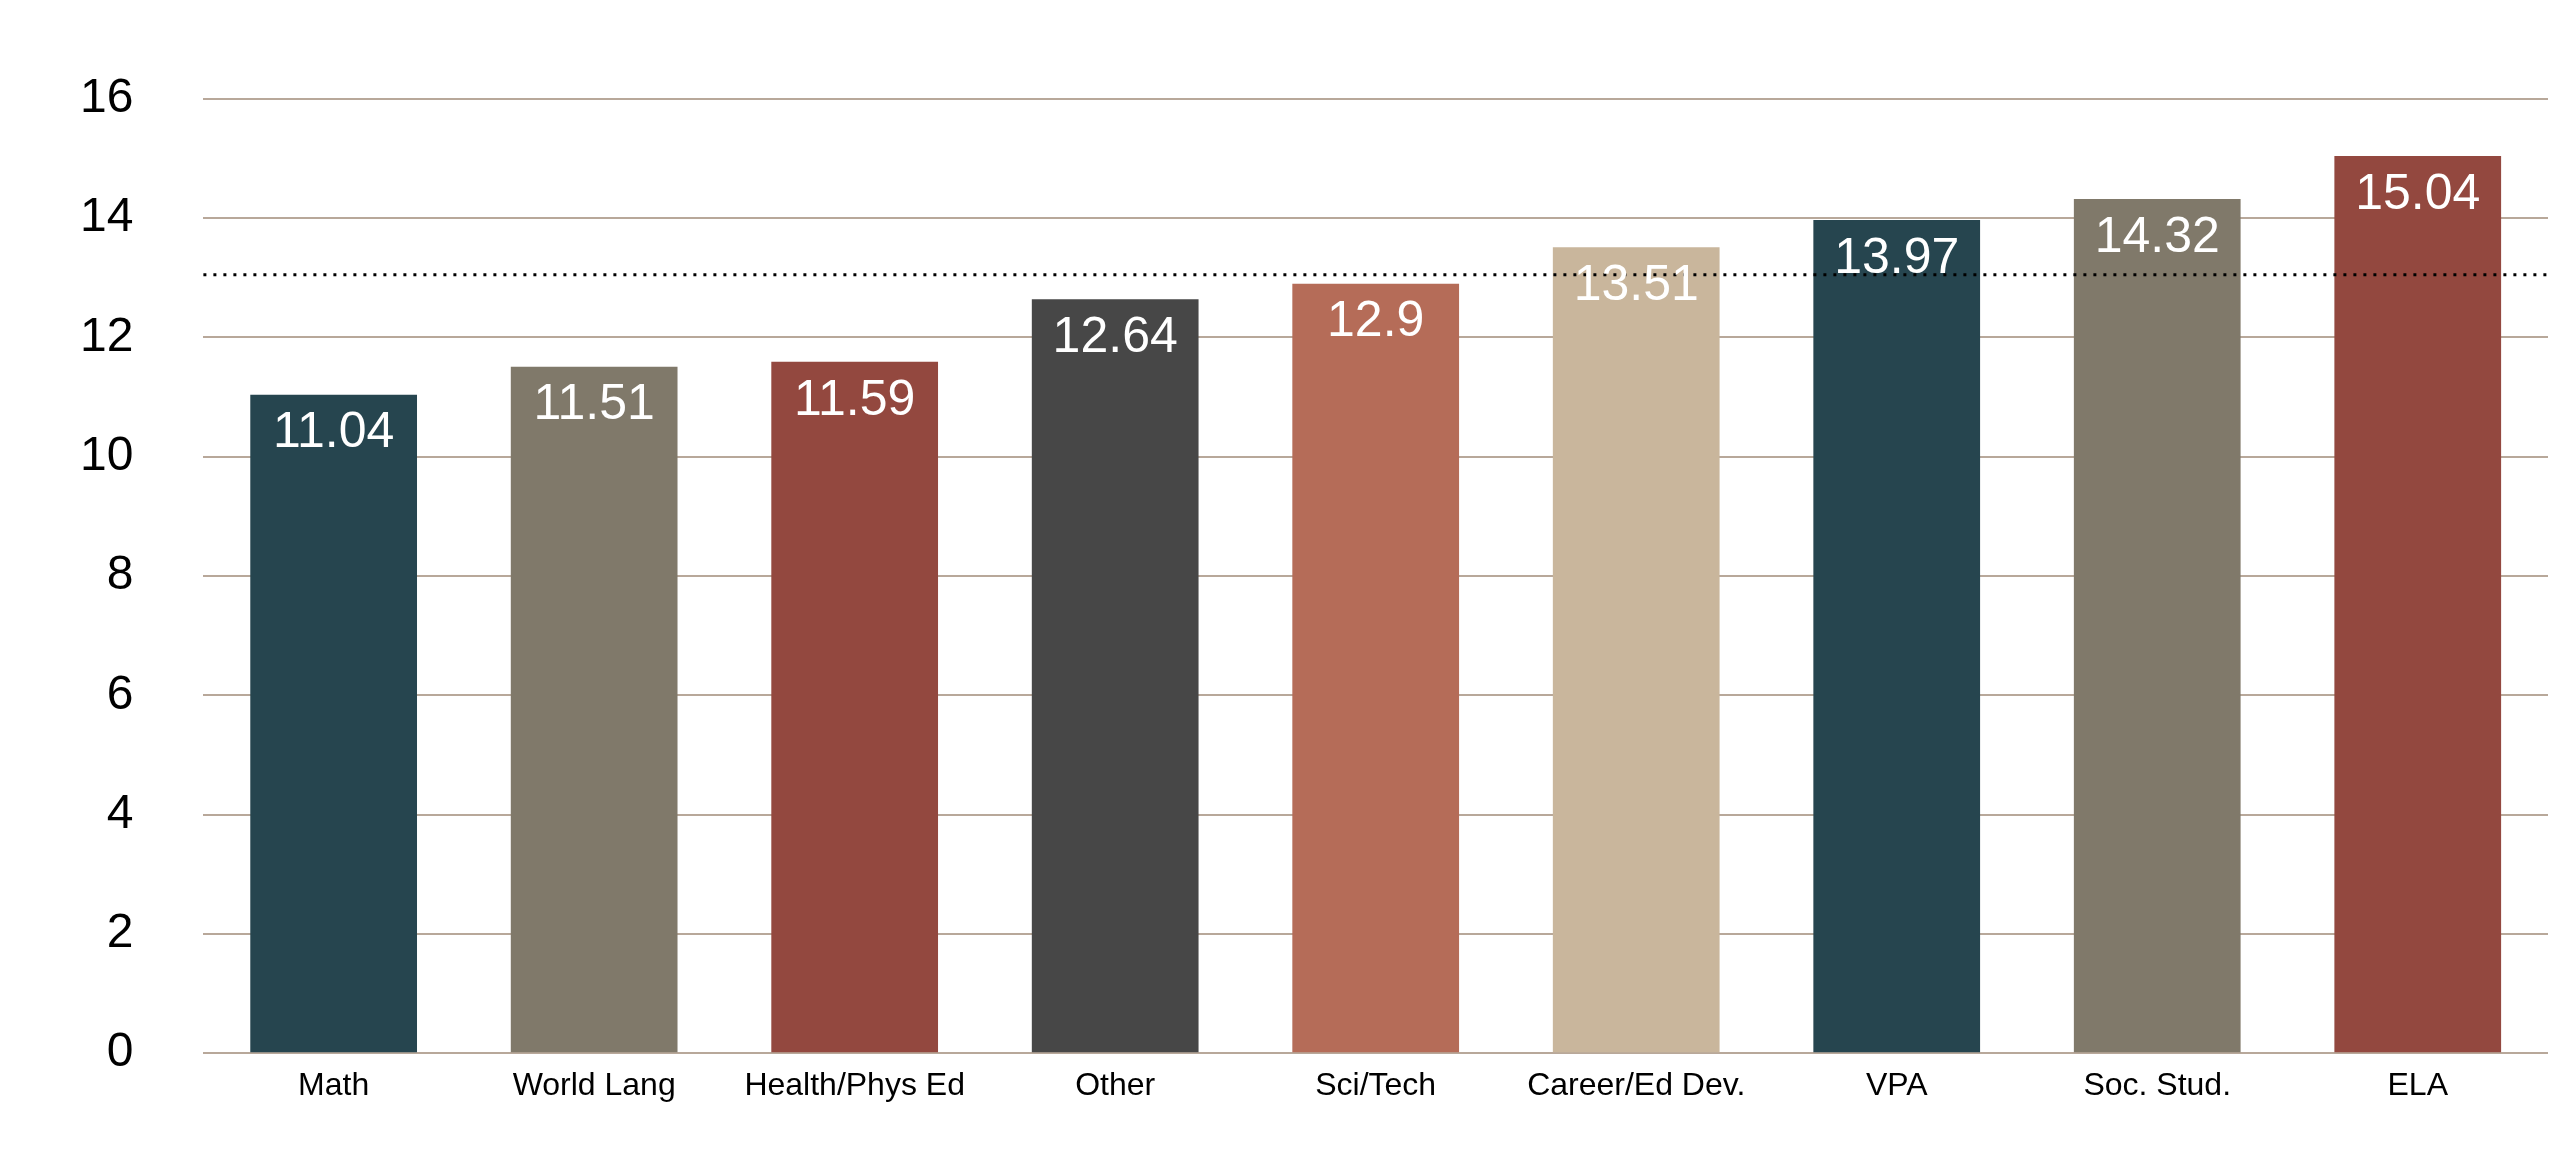  What do you see at coordinates (1376, 319) in the screenshot?
I see `data-label: 12.9` at bounding box center [1376, 319].